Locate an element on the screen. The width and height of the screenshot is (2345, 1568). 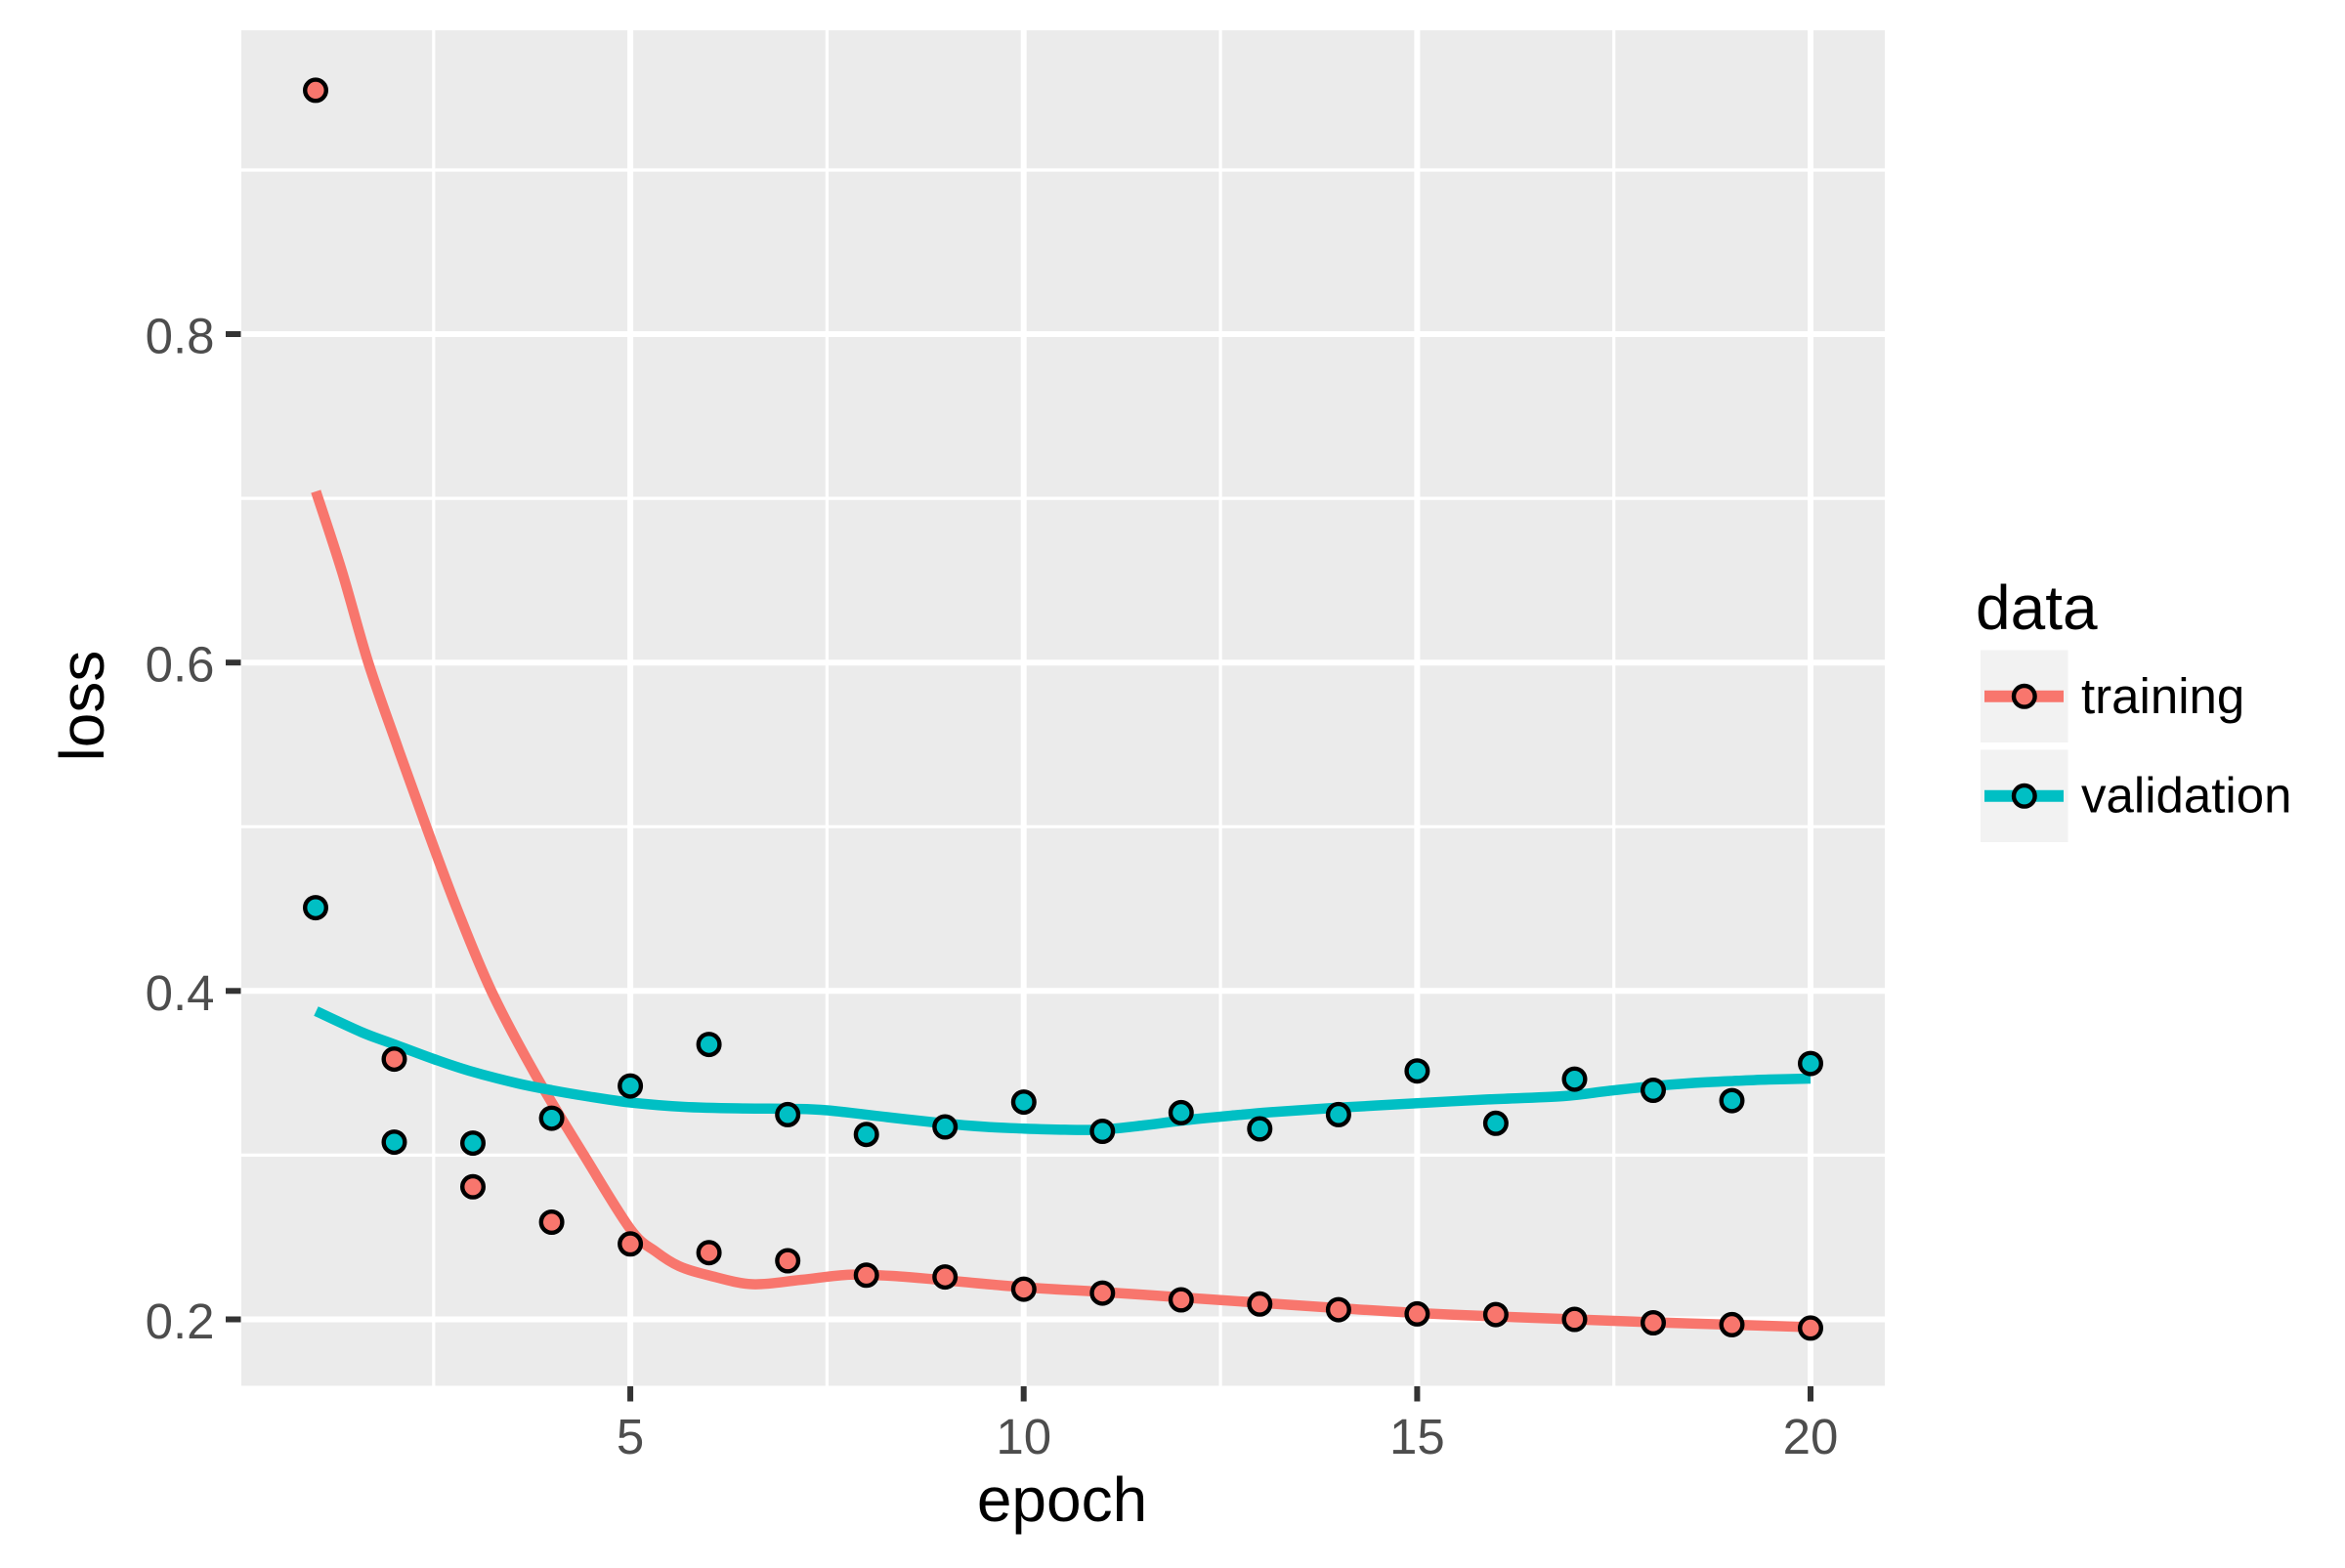
svg-text: epoch is located at coordinates (1062, 1499).